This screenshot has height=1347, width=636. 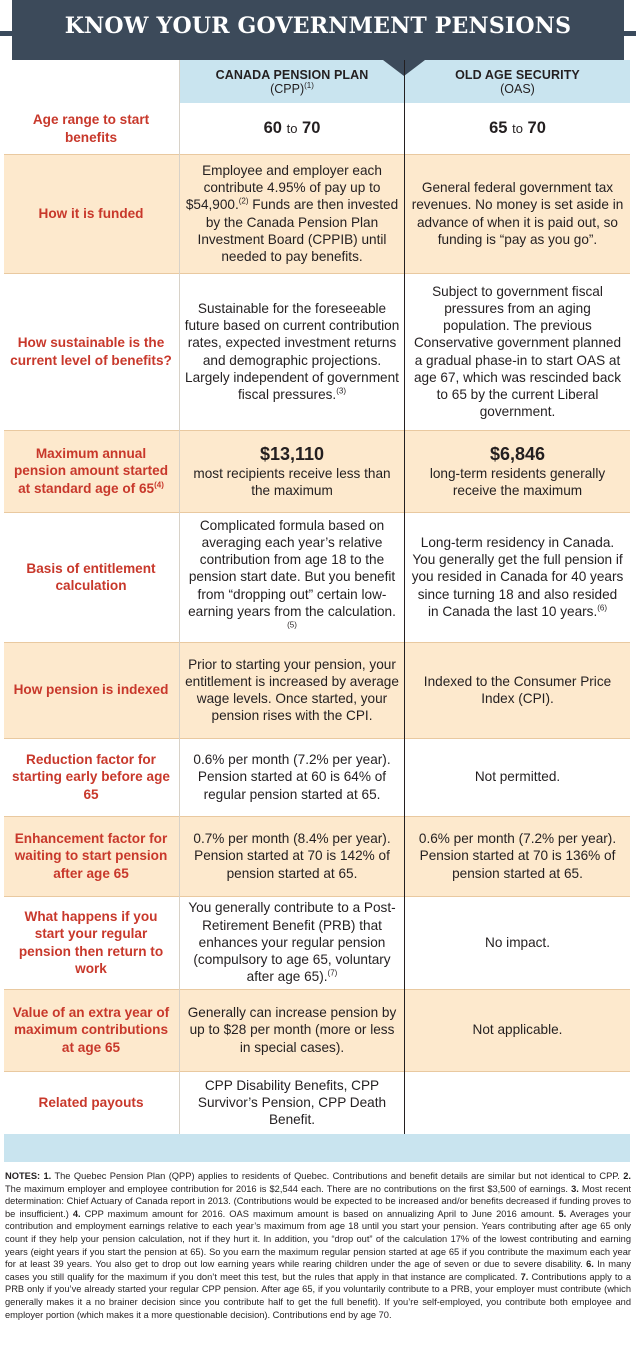 What do you see at coordinates (159, 485) in the screenshot?
I see `footnote-ref: (4)` at bounding box center [159, 485].